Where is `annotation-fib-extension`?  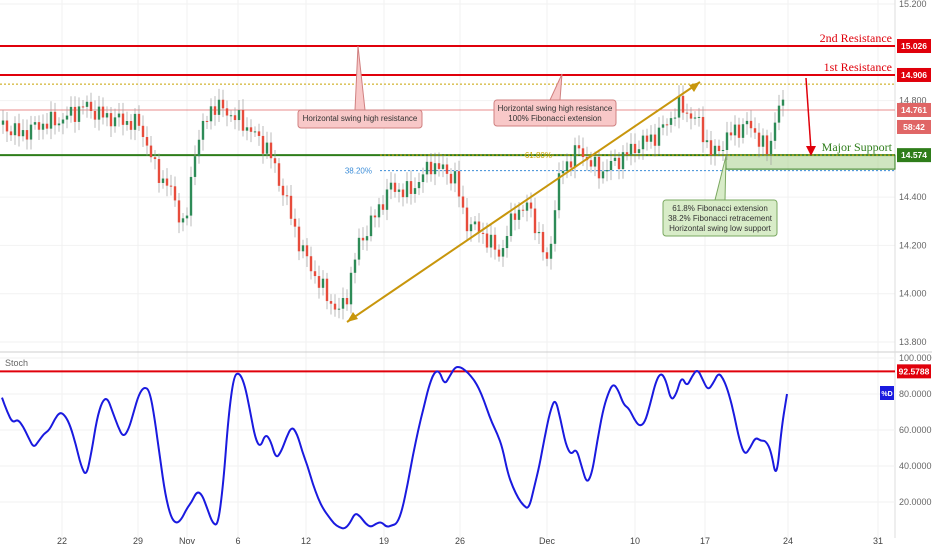
annotation-fib-extension is located at coordinates (555, 113).